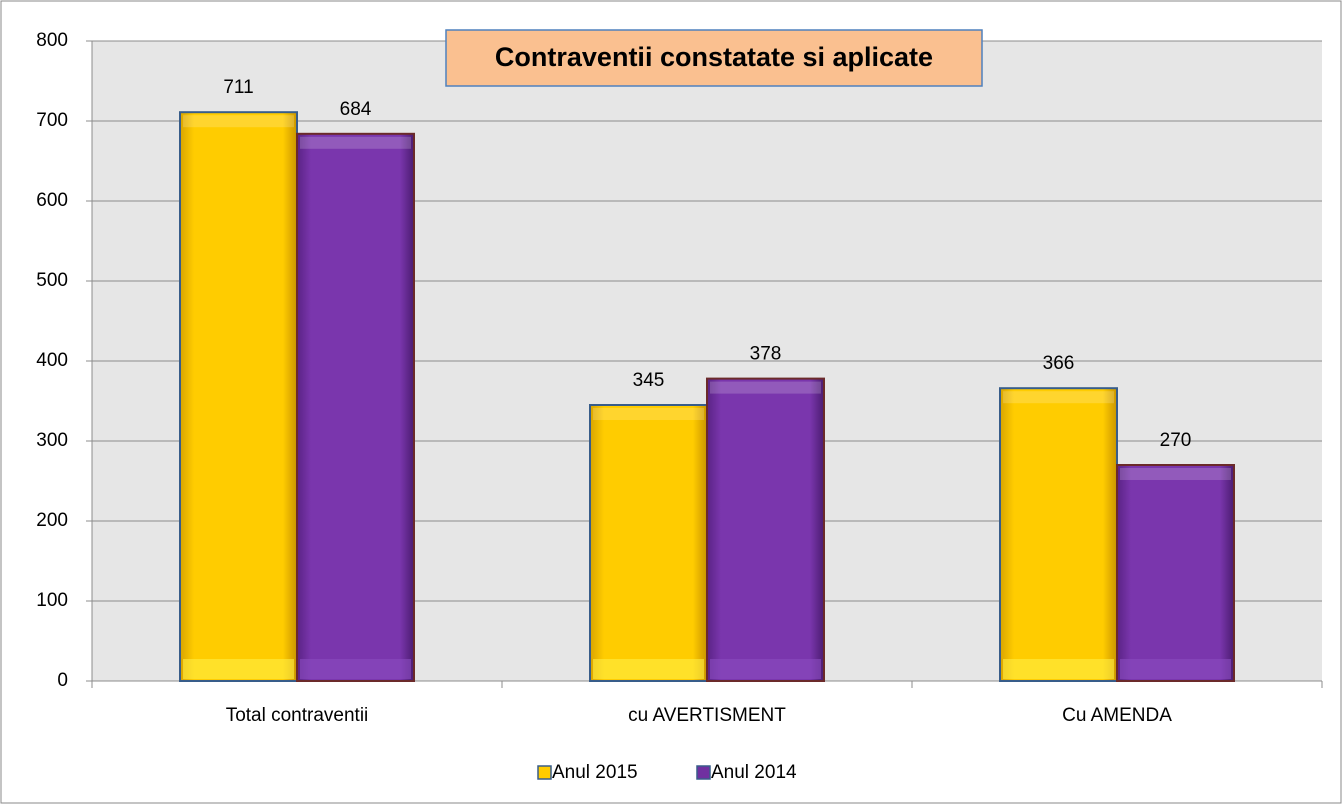 This screenshot has width=1344, height=806. I want to click on x-tick-label: Cu AMENDA, so click(1117, 715).